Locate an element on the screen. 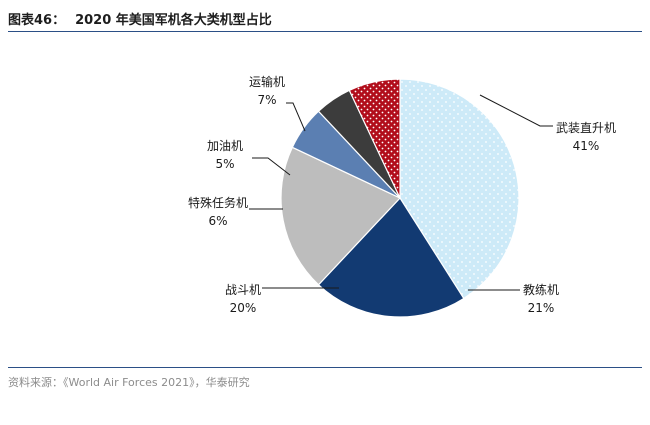 The width and height of the screenshot is (650, 425). figure-title: 图表46： 2020 年美国军机各大类机型占比 is located at coordinates (140, 18).